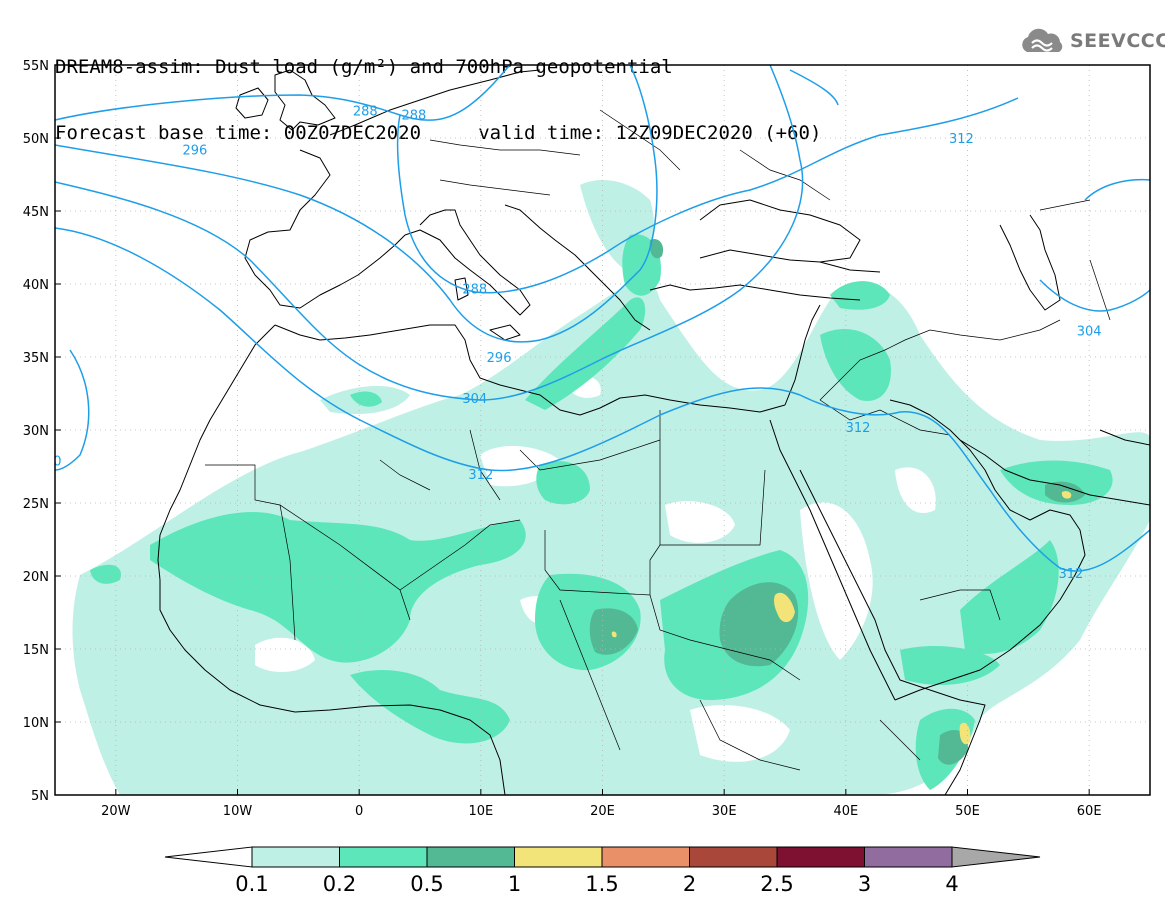 Image resolution: width=1165 pixels, height=907 pixels. Describe the element at coordinates (36, 650) in the screenshot. I see `lat-tick-label: 15N` at that location.